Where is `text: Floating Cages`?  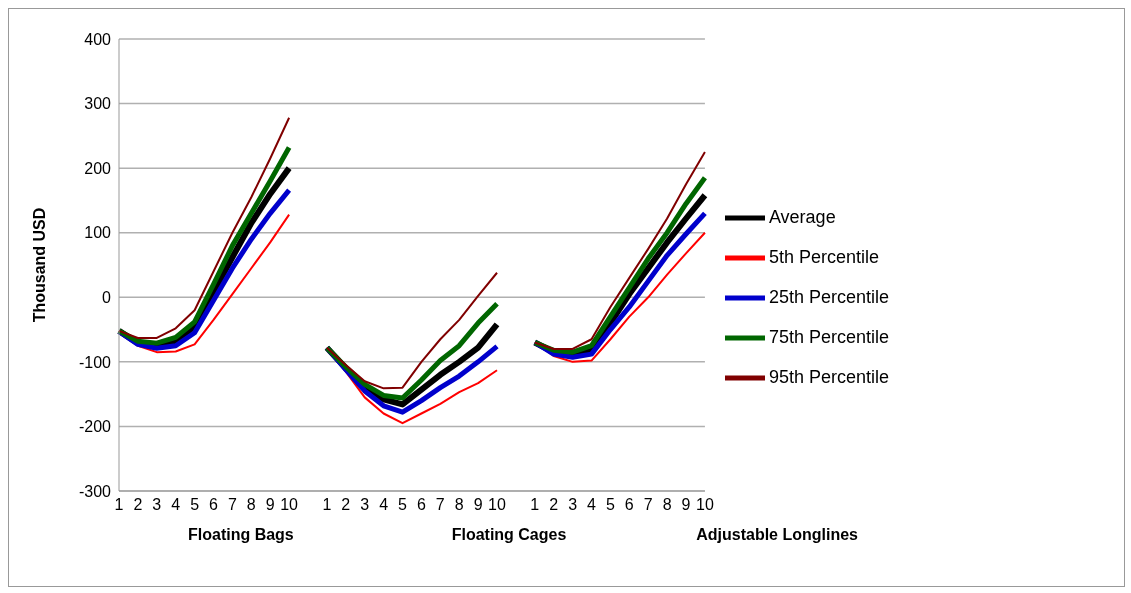
text: Floating Cages is located at coordinates (509, 535).